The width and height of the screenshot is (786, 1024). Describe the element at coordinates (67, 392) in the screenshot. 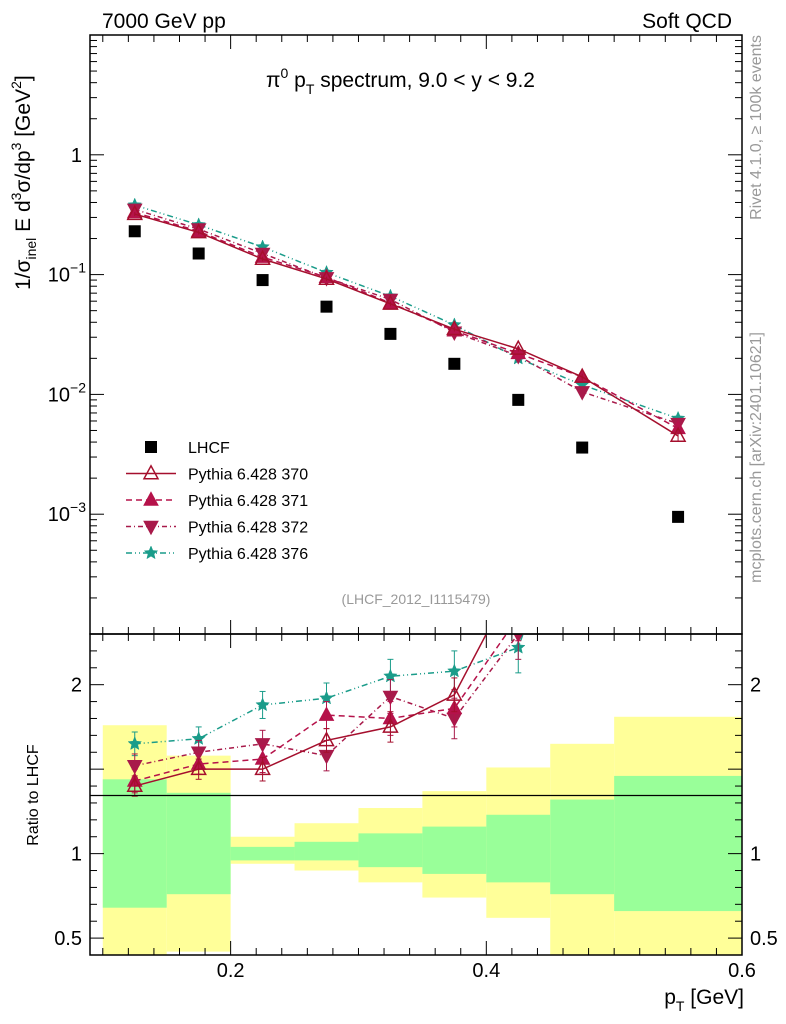

I see `y-tick-label-2: 10⁻²` at that location.